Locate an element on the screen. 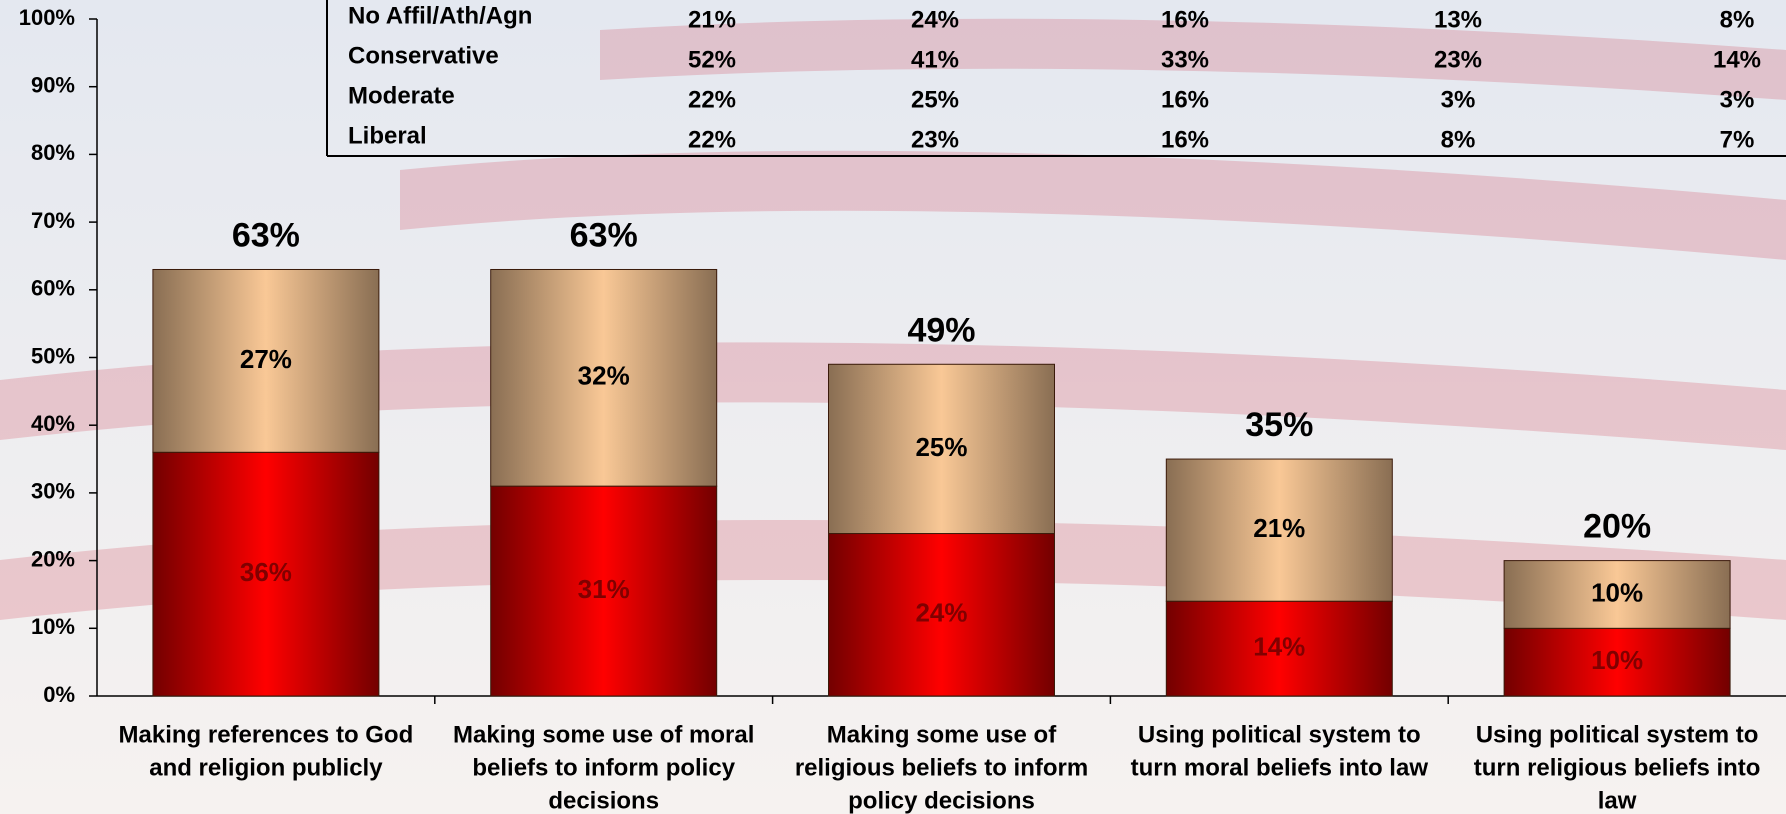  table-cell: 13% is located at coordinates (1458, 19).